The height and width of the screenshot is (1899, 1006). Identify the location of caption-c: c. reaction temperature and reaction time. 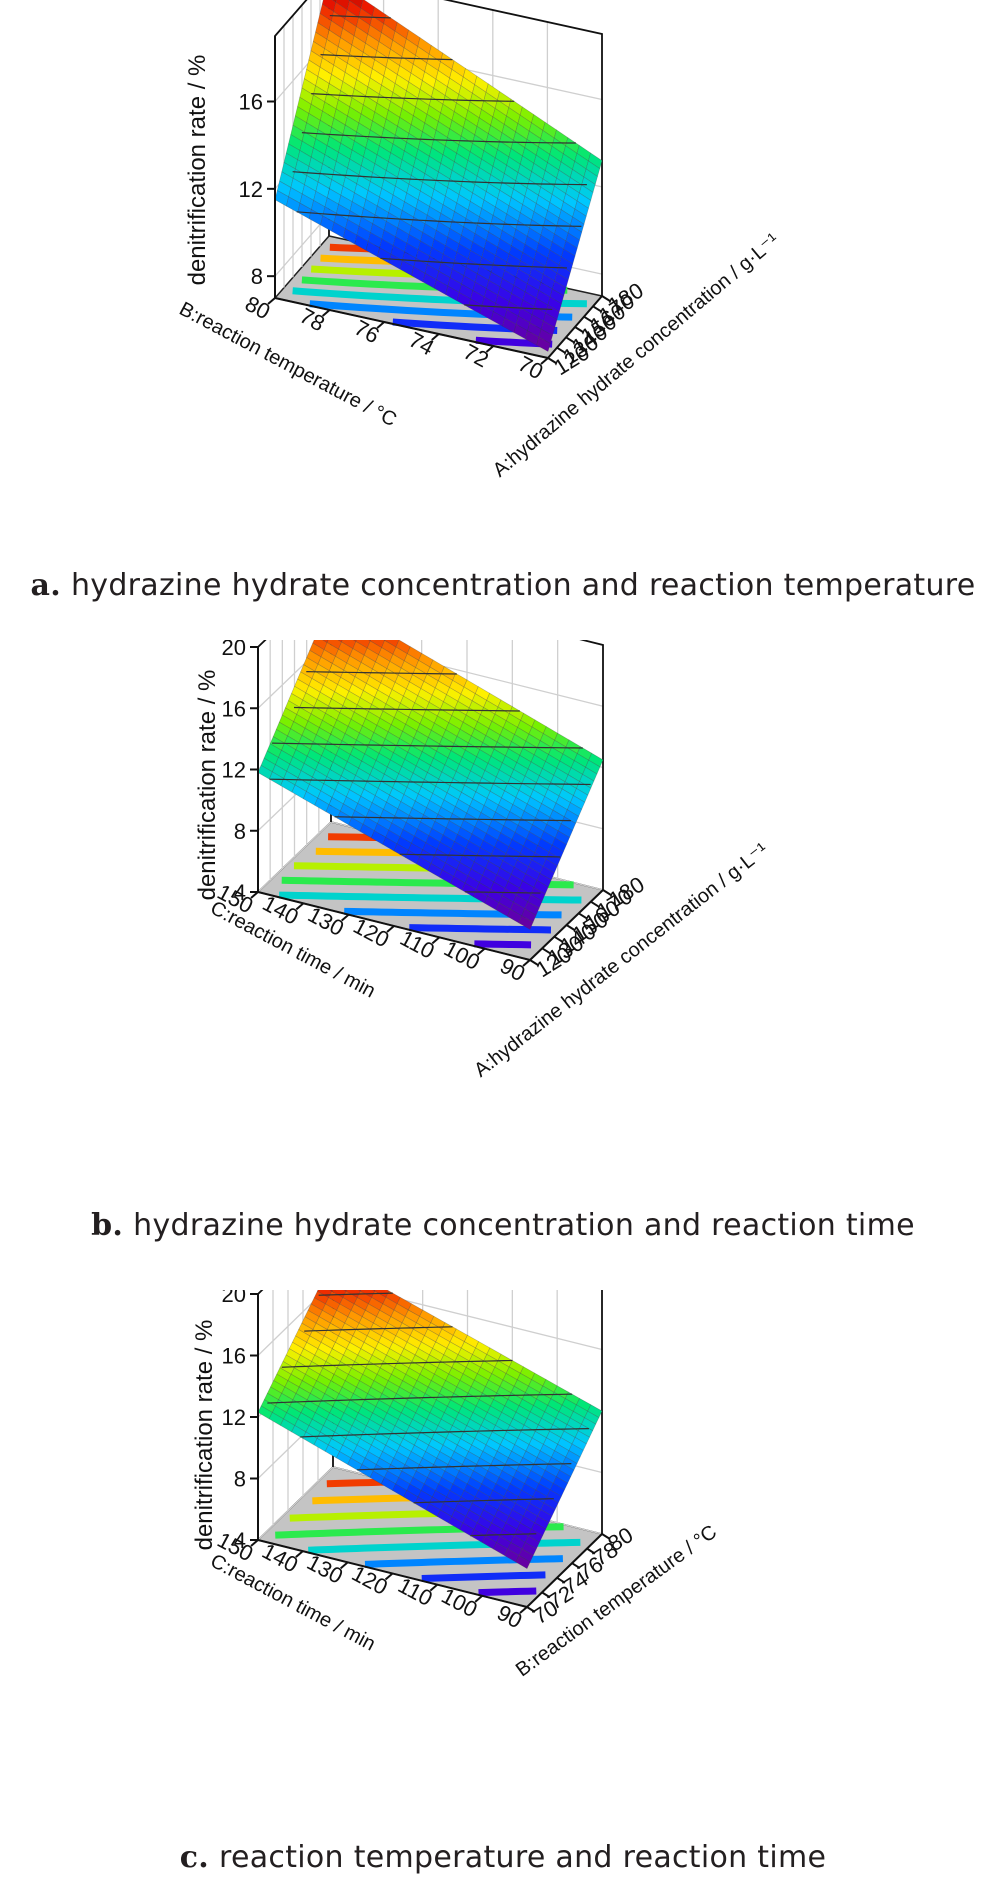
(503, 1857).